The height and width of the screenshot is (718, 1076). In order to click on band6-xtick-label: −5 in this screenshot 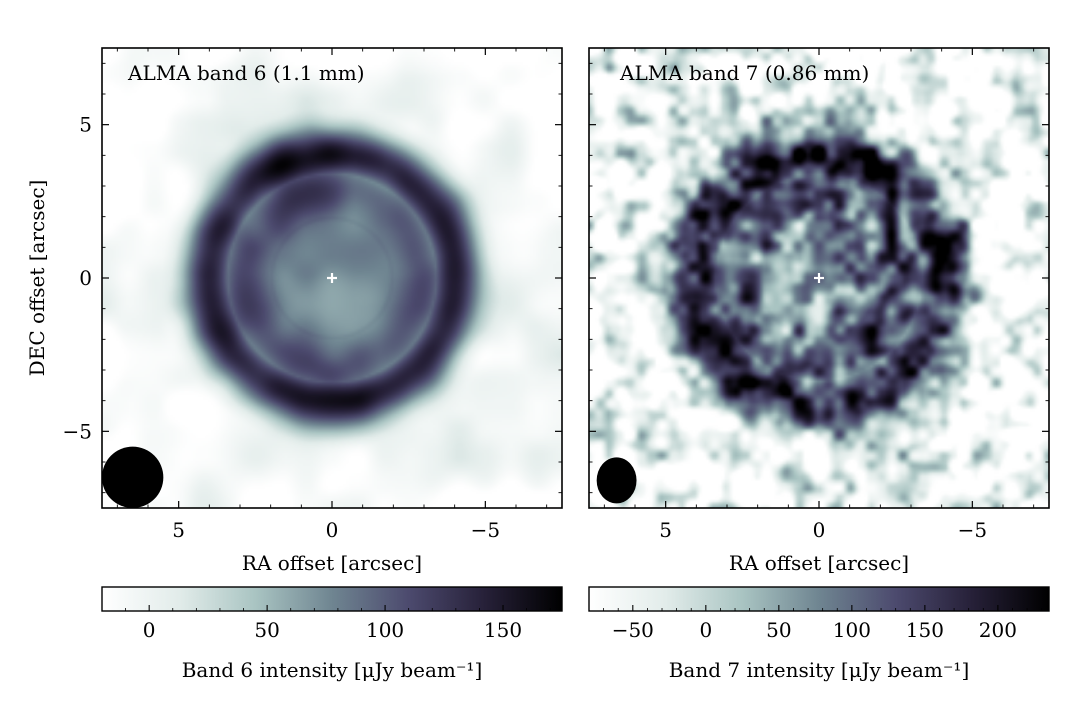, I will do `click(485, 530)`.